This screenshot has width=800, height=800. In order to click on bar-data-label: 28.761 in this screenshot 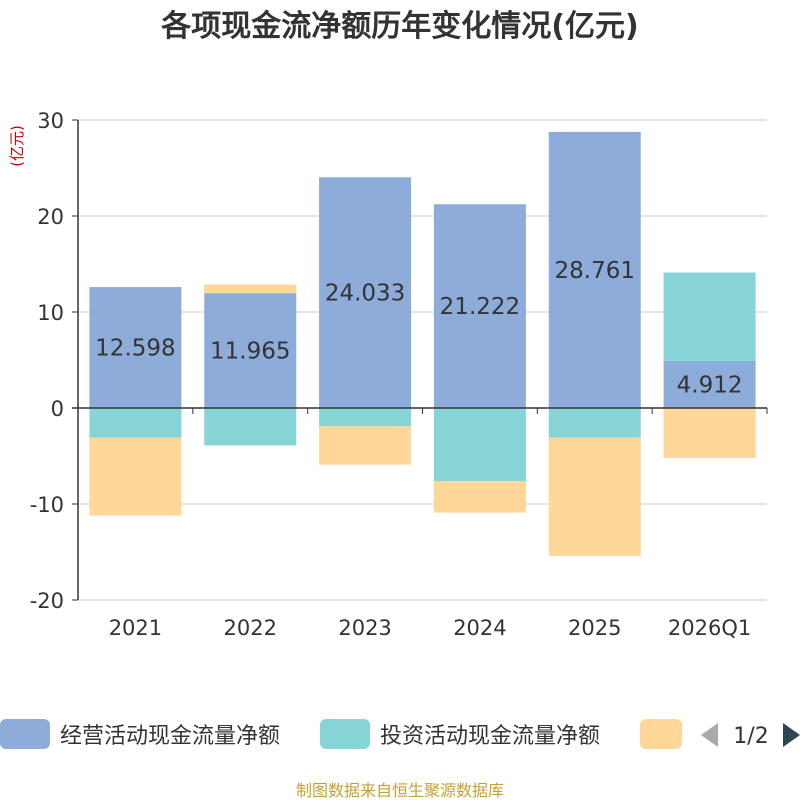, I will do `click(595, 271)`.